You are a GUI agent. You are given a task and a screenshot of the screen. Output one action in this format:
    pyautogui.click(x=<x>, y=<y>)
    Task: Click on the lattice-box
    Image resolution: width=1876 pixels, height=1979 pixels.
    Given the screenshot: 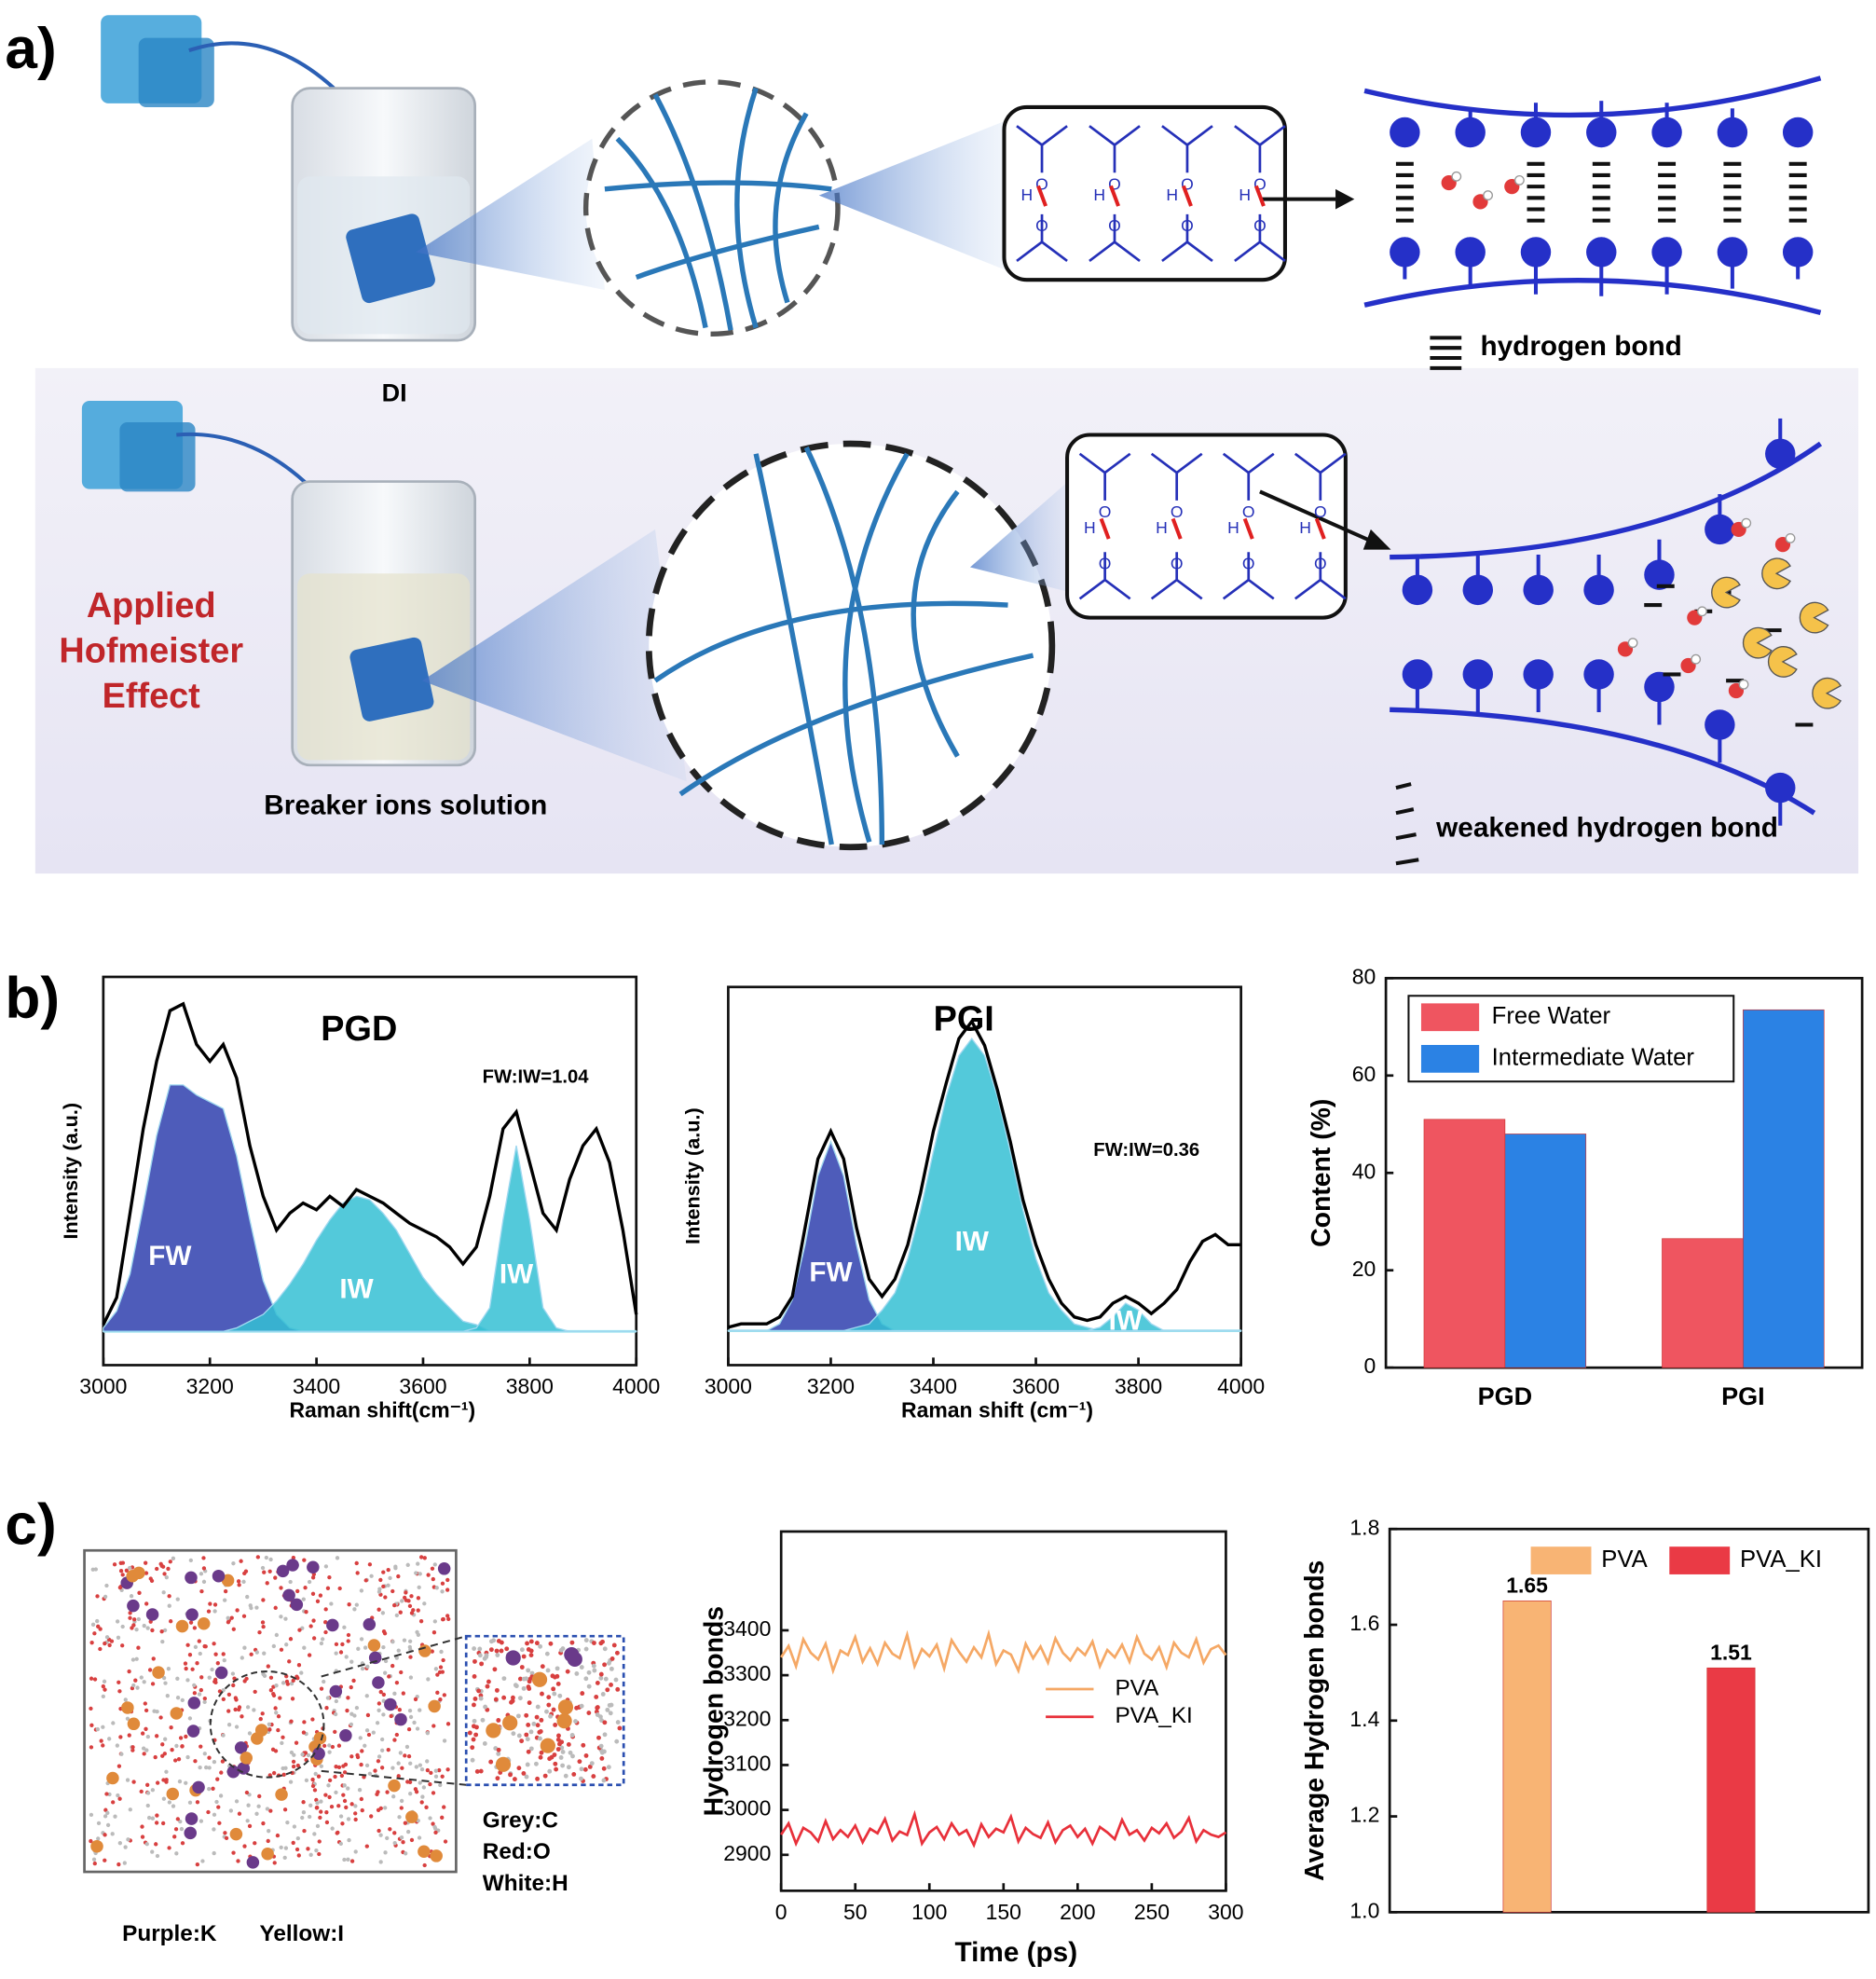 What is the action you would take?
    pyautogui.click(x=1144, y=193)
    